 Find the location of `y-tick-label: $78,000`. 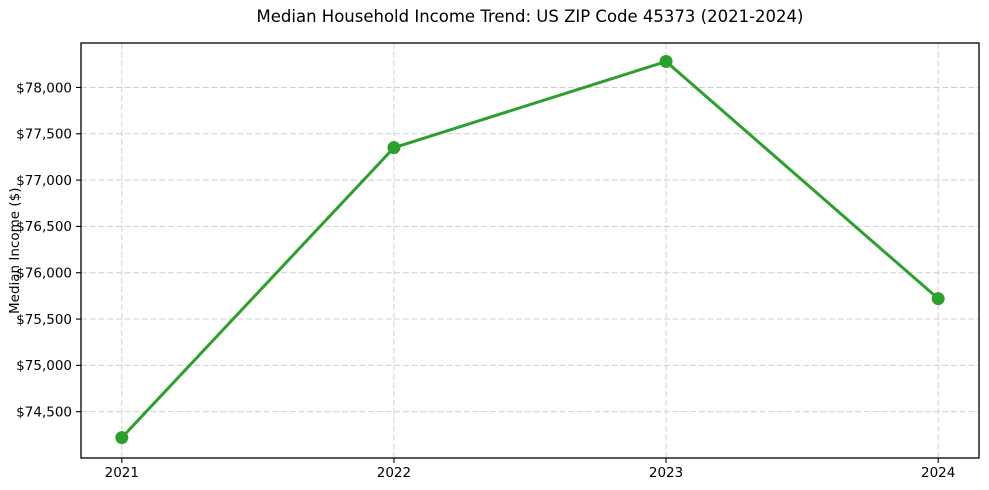

y-tick-label: $78,000 is located at coordinates (44, 88).